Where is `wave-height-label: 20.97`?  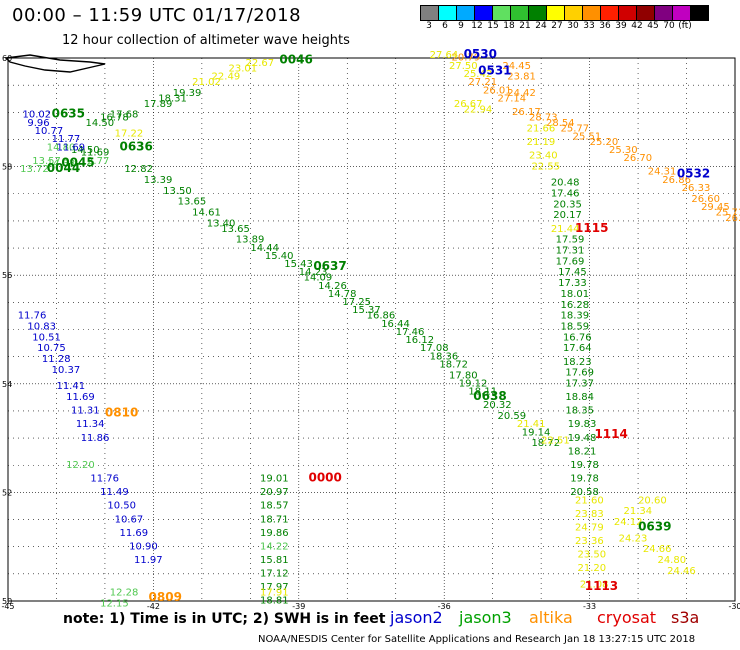 wave-height-label: 20.97 is located at coordinates (274, 492).